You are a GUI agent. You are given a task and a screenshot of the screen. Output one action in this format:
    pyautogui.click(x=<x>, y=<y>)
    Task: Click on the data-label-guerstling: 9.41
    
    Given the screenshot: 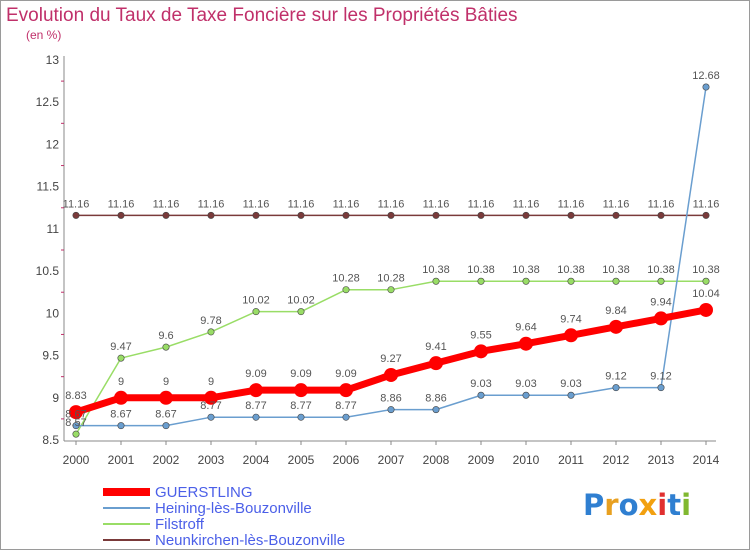 What is the action you would take?
    pyautogui.click(x=435, y=347)
    